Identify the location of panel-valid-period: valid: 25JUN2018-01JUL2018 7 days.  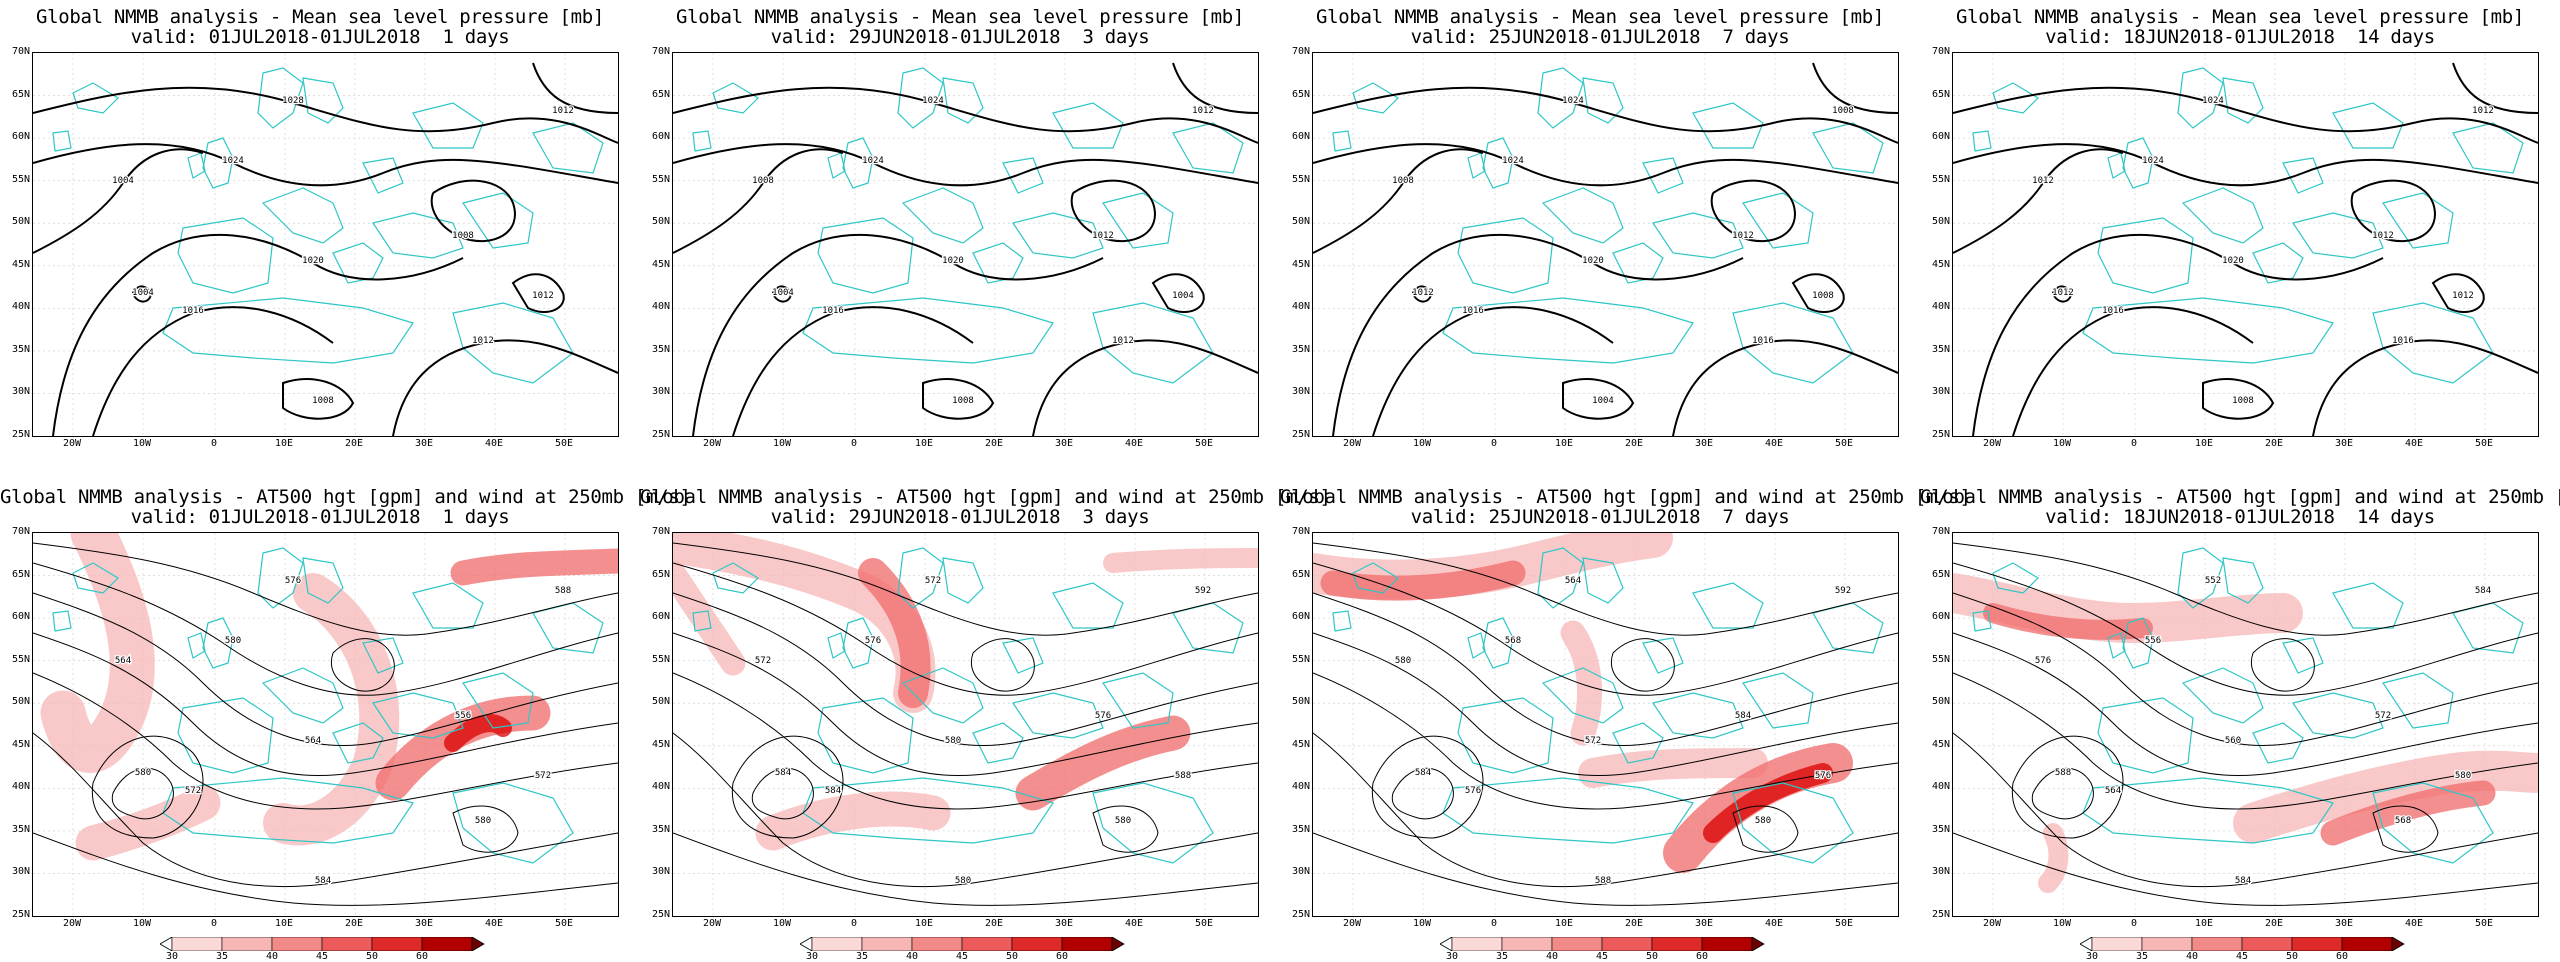
(1600, 37).